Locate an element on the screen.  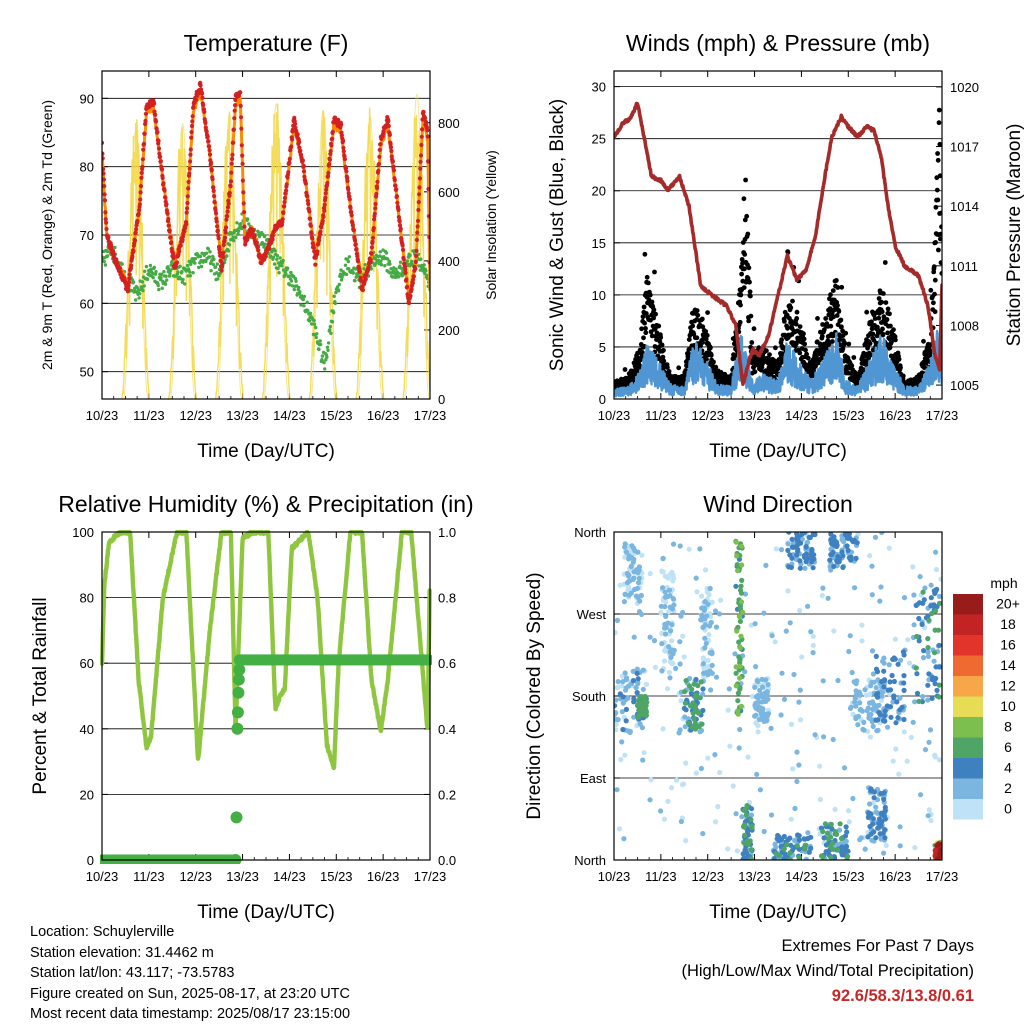
y-tick-label: 70 is located at coordinates (87, 235).